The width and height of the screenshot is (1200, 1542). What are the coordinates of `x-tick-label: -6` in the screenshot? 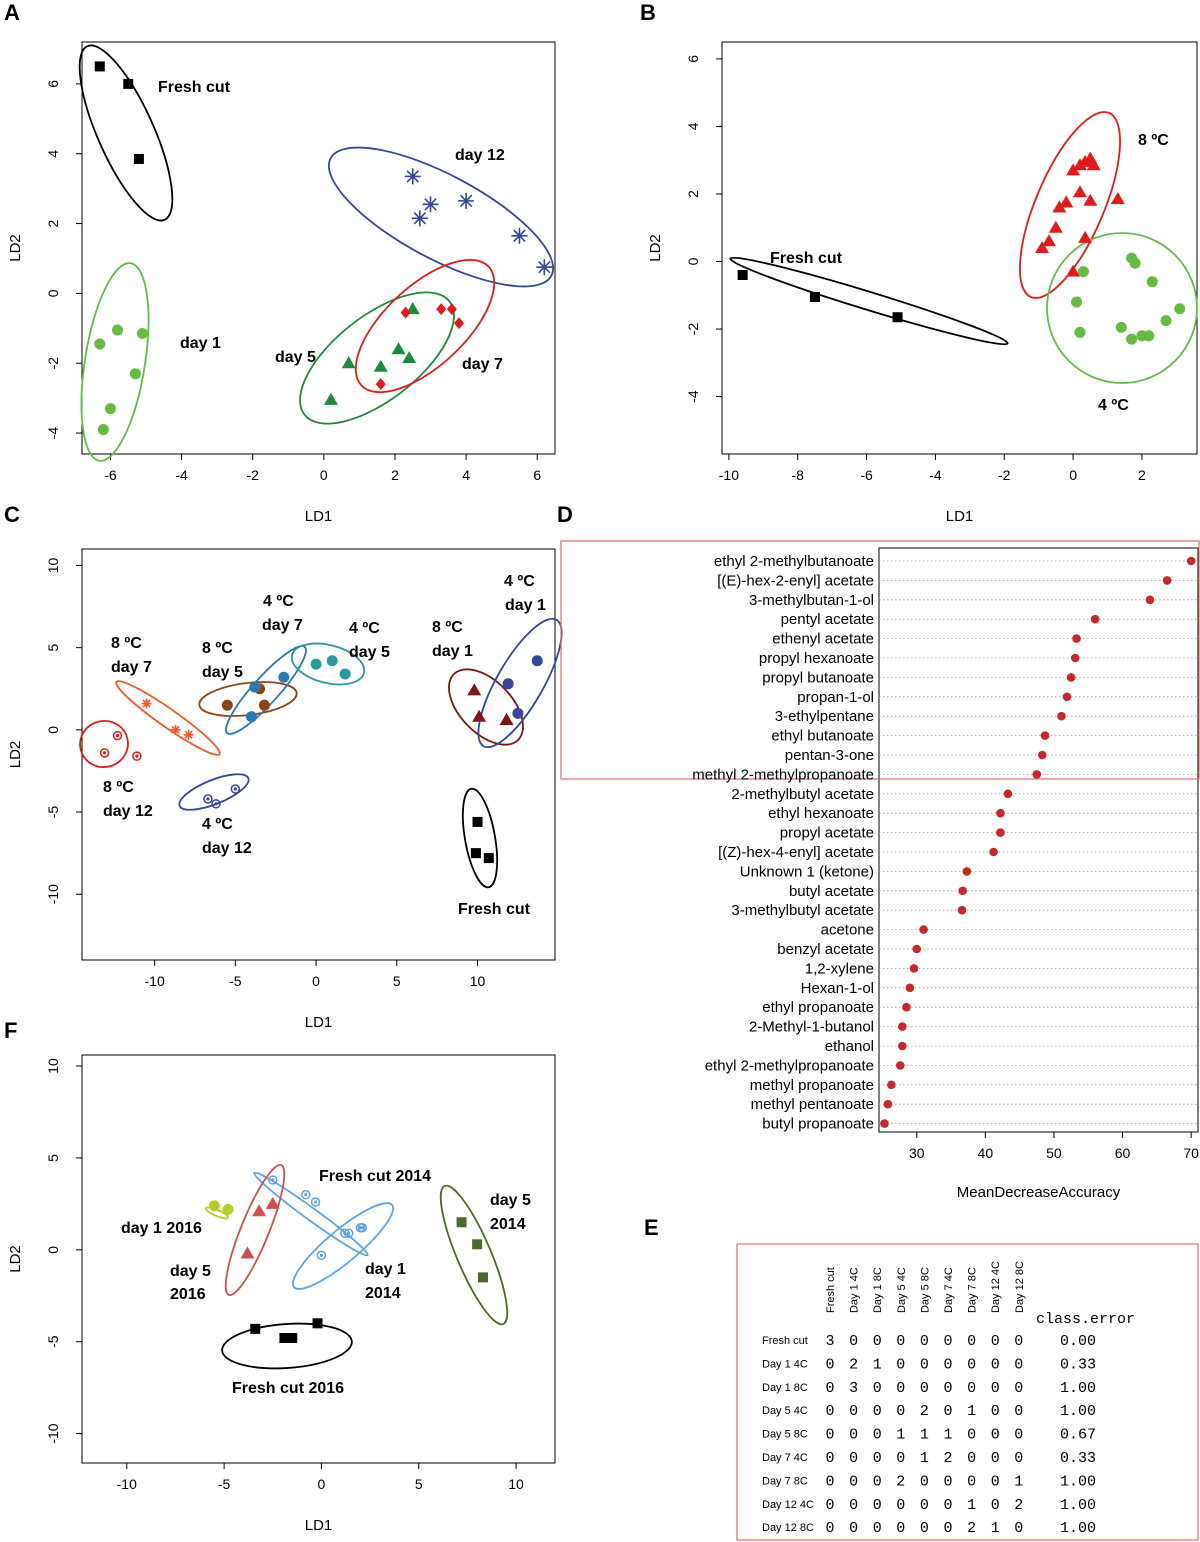 It's located at (866, 475).